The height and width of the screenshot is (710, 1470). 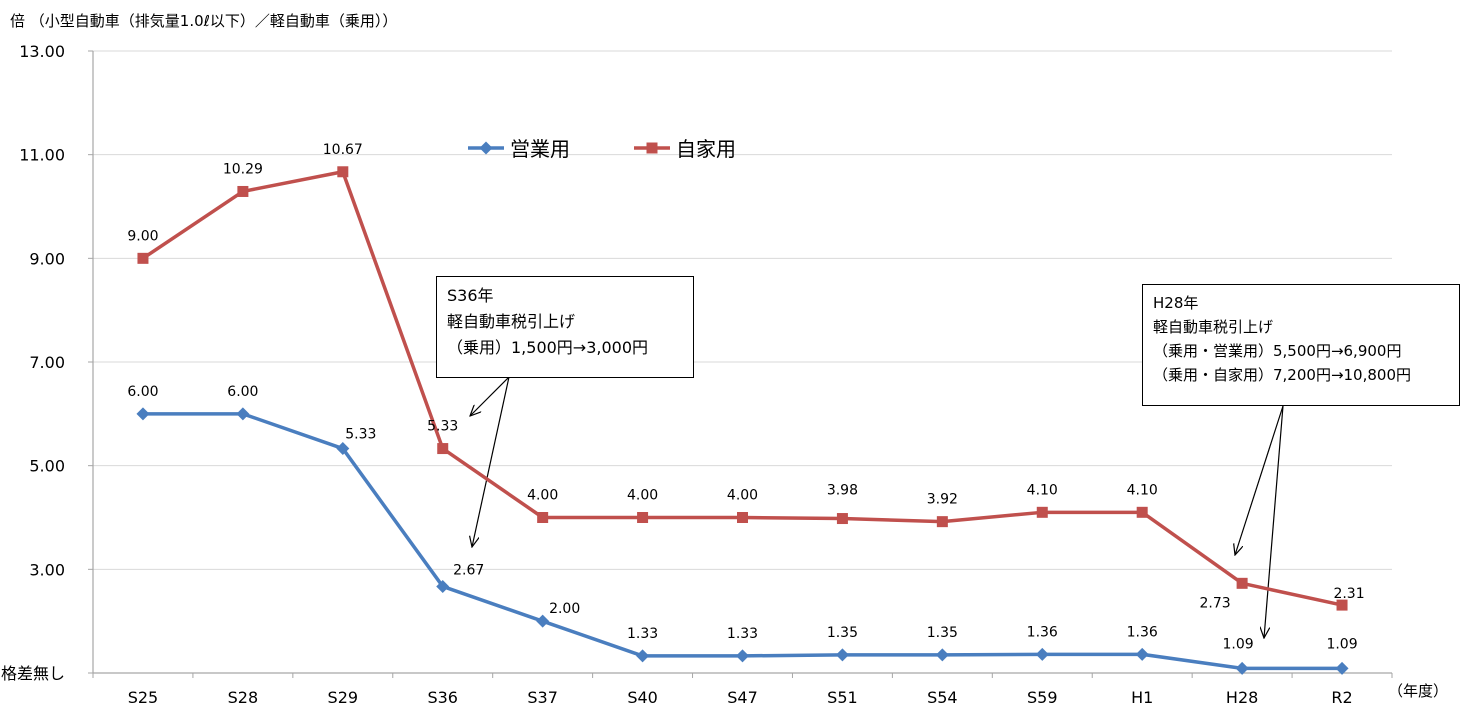 I want to click on y-tick-label: 格差無し, so click(x=33, y=673).